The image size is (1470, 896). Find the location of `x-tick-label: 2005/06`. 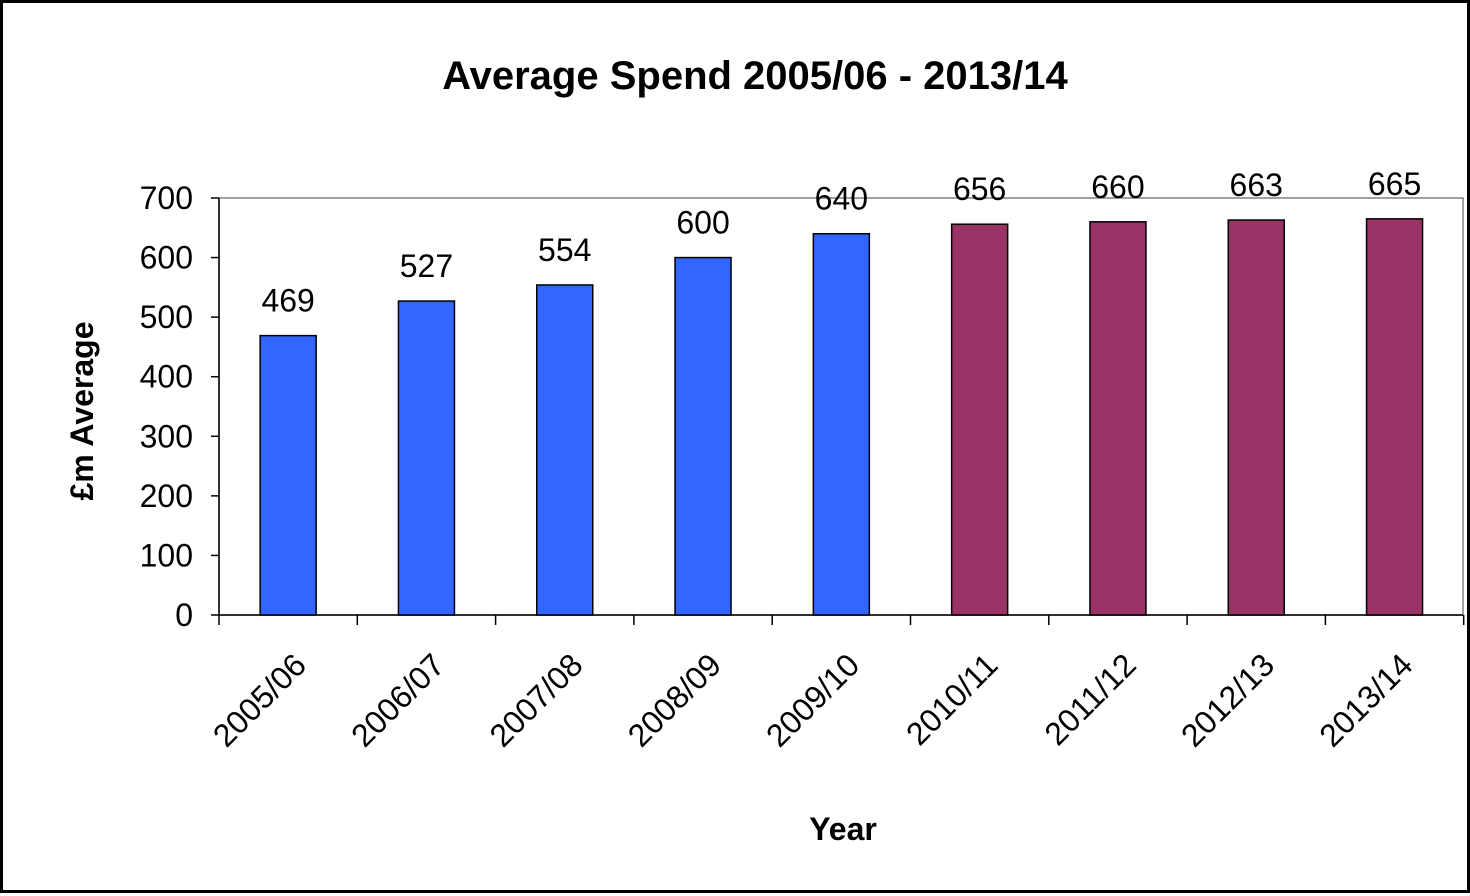

x-tick-label: 2005/06 is located at coordinates (259, 699).